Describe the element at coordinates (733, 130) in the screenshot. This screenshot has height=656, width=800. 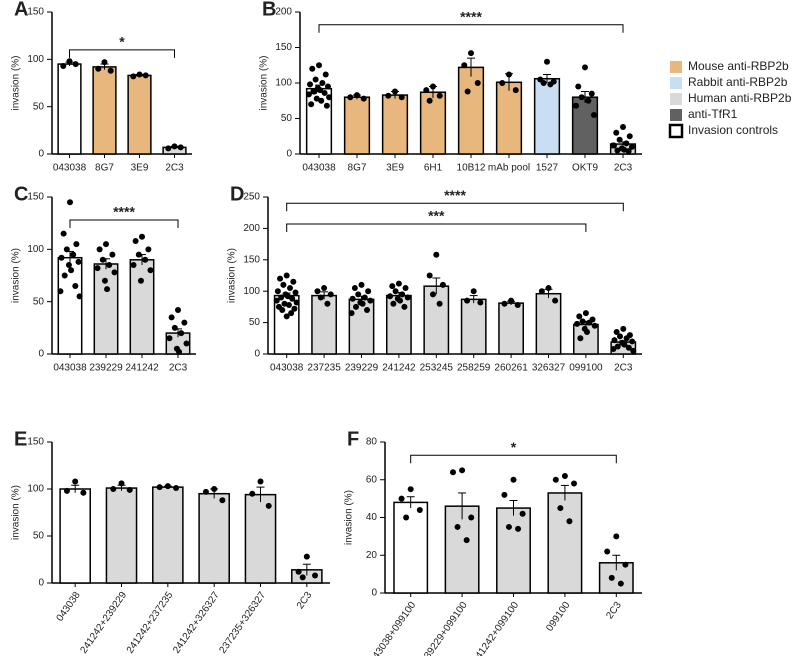
I see `legend-label: Invasion controls` at that location.